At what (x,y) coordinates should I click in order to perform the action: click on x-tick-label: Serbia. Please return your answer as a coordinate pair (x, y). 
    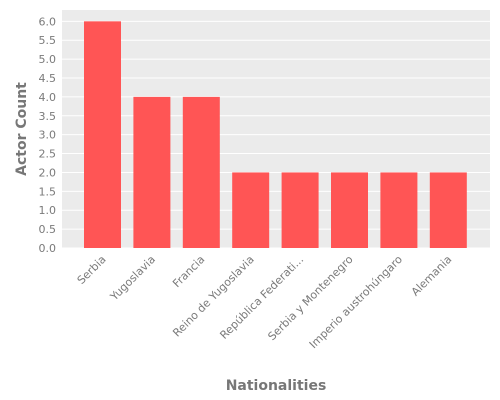
    Looking at the image, I should click on (92, 270).